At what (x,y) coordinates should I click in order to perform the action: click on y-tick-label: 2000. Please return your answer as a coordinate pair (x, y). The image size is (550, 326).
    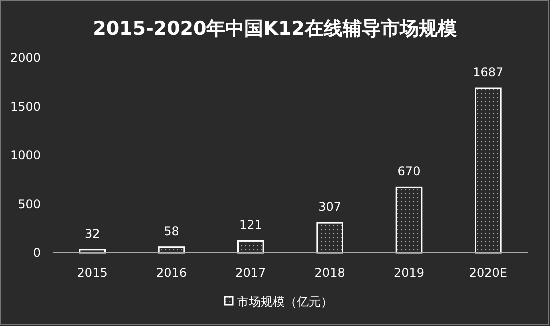
    Looking at the image, I should click on (25, 58).